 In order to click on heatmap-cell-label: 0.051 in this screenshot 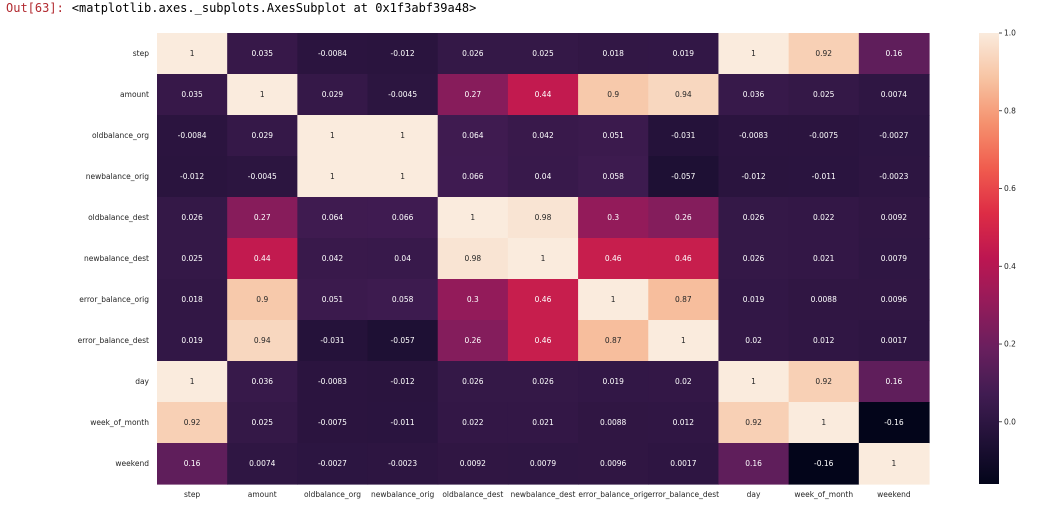, I will do `click(613, 135)`.